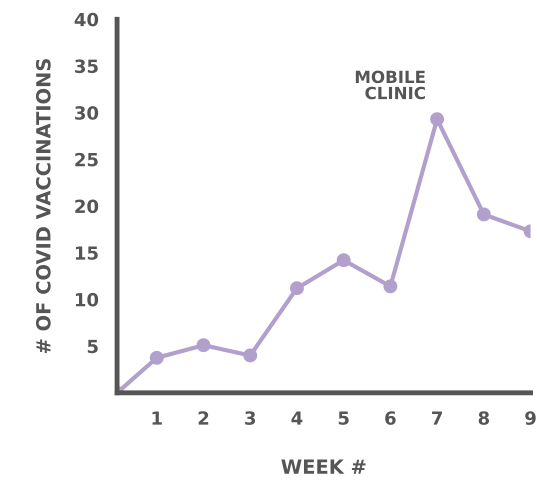  I want to click on x-tick-label: 8, so click(483, 418).